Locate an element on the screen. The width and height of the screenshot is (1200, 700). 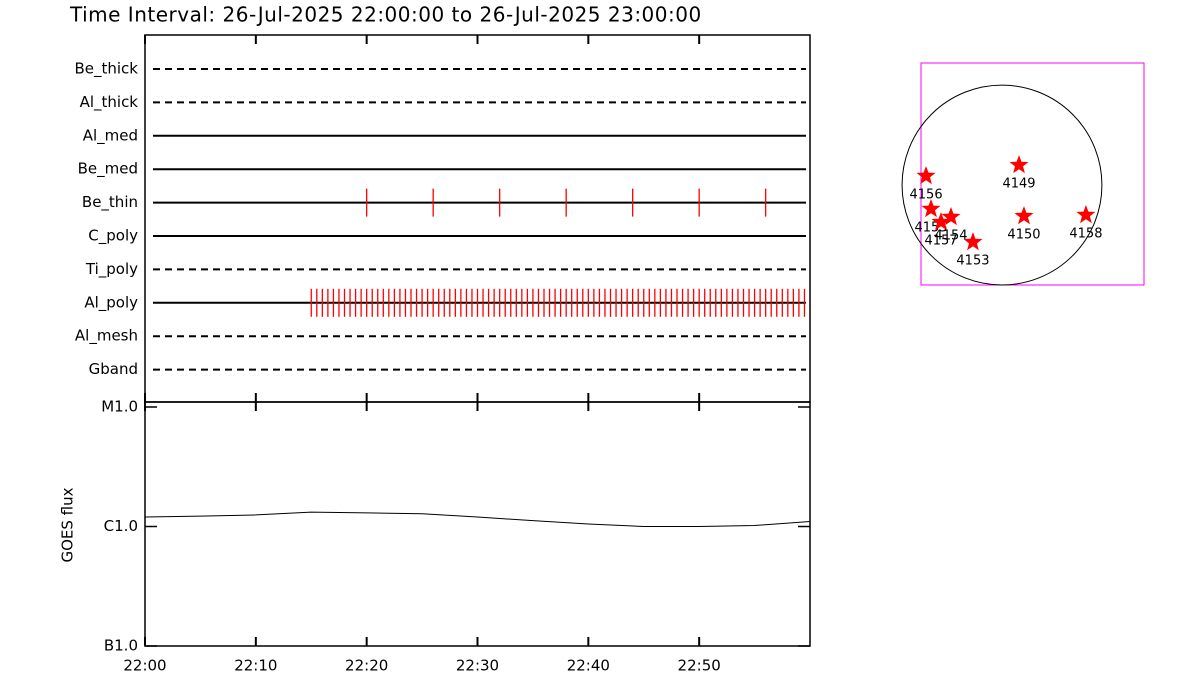
region-label: 4154 is located at coordinates (950, 236).